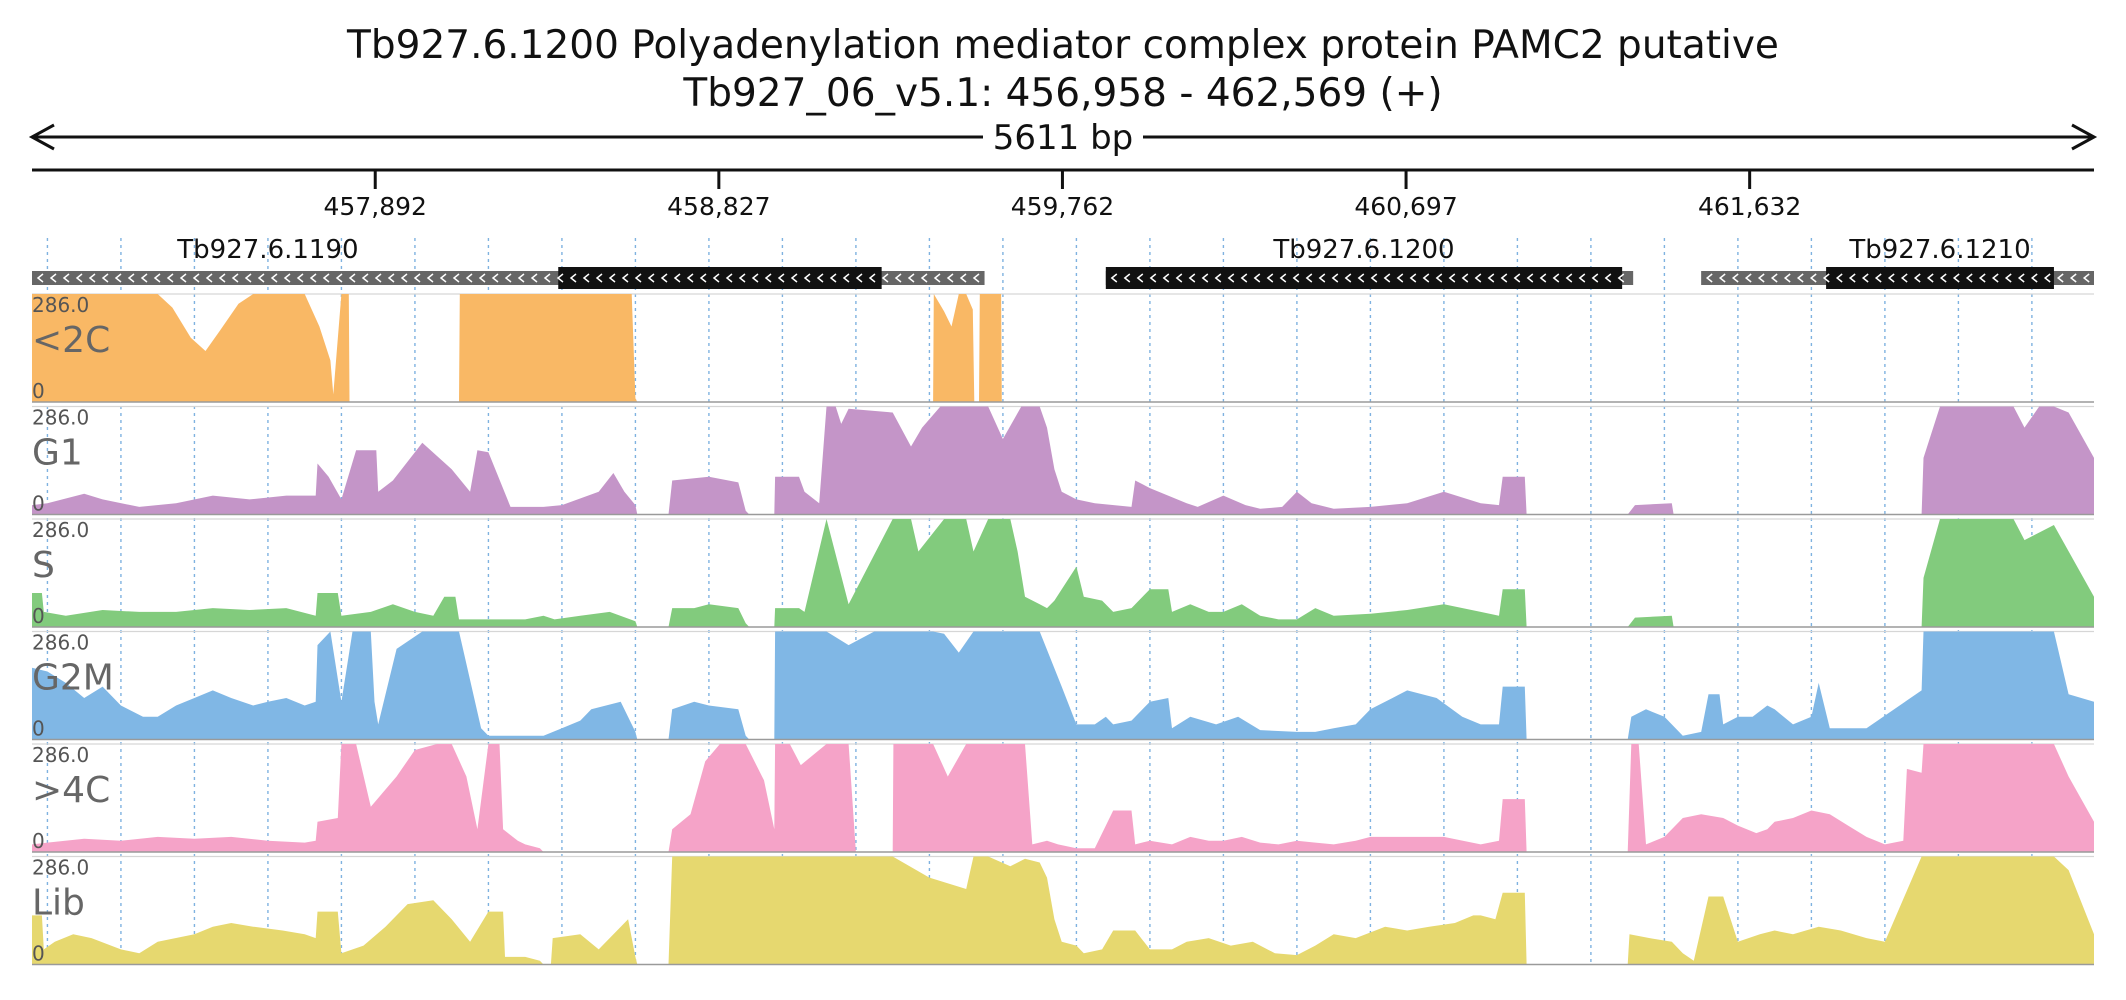  What do you see at coordinates (718, 206) in the screenshot?
I see `axis-tick-label: 458,827` at bounding box center [718, 206].